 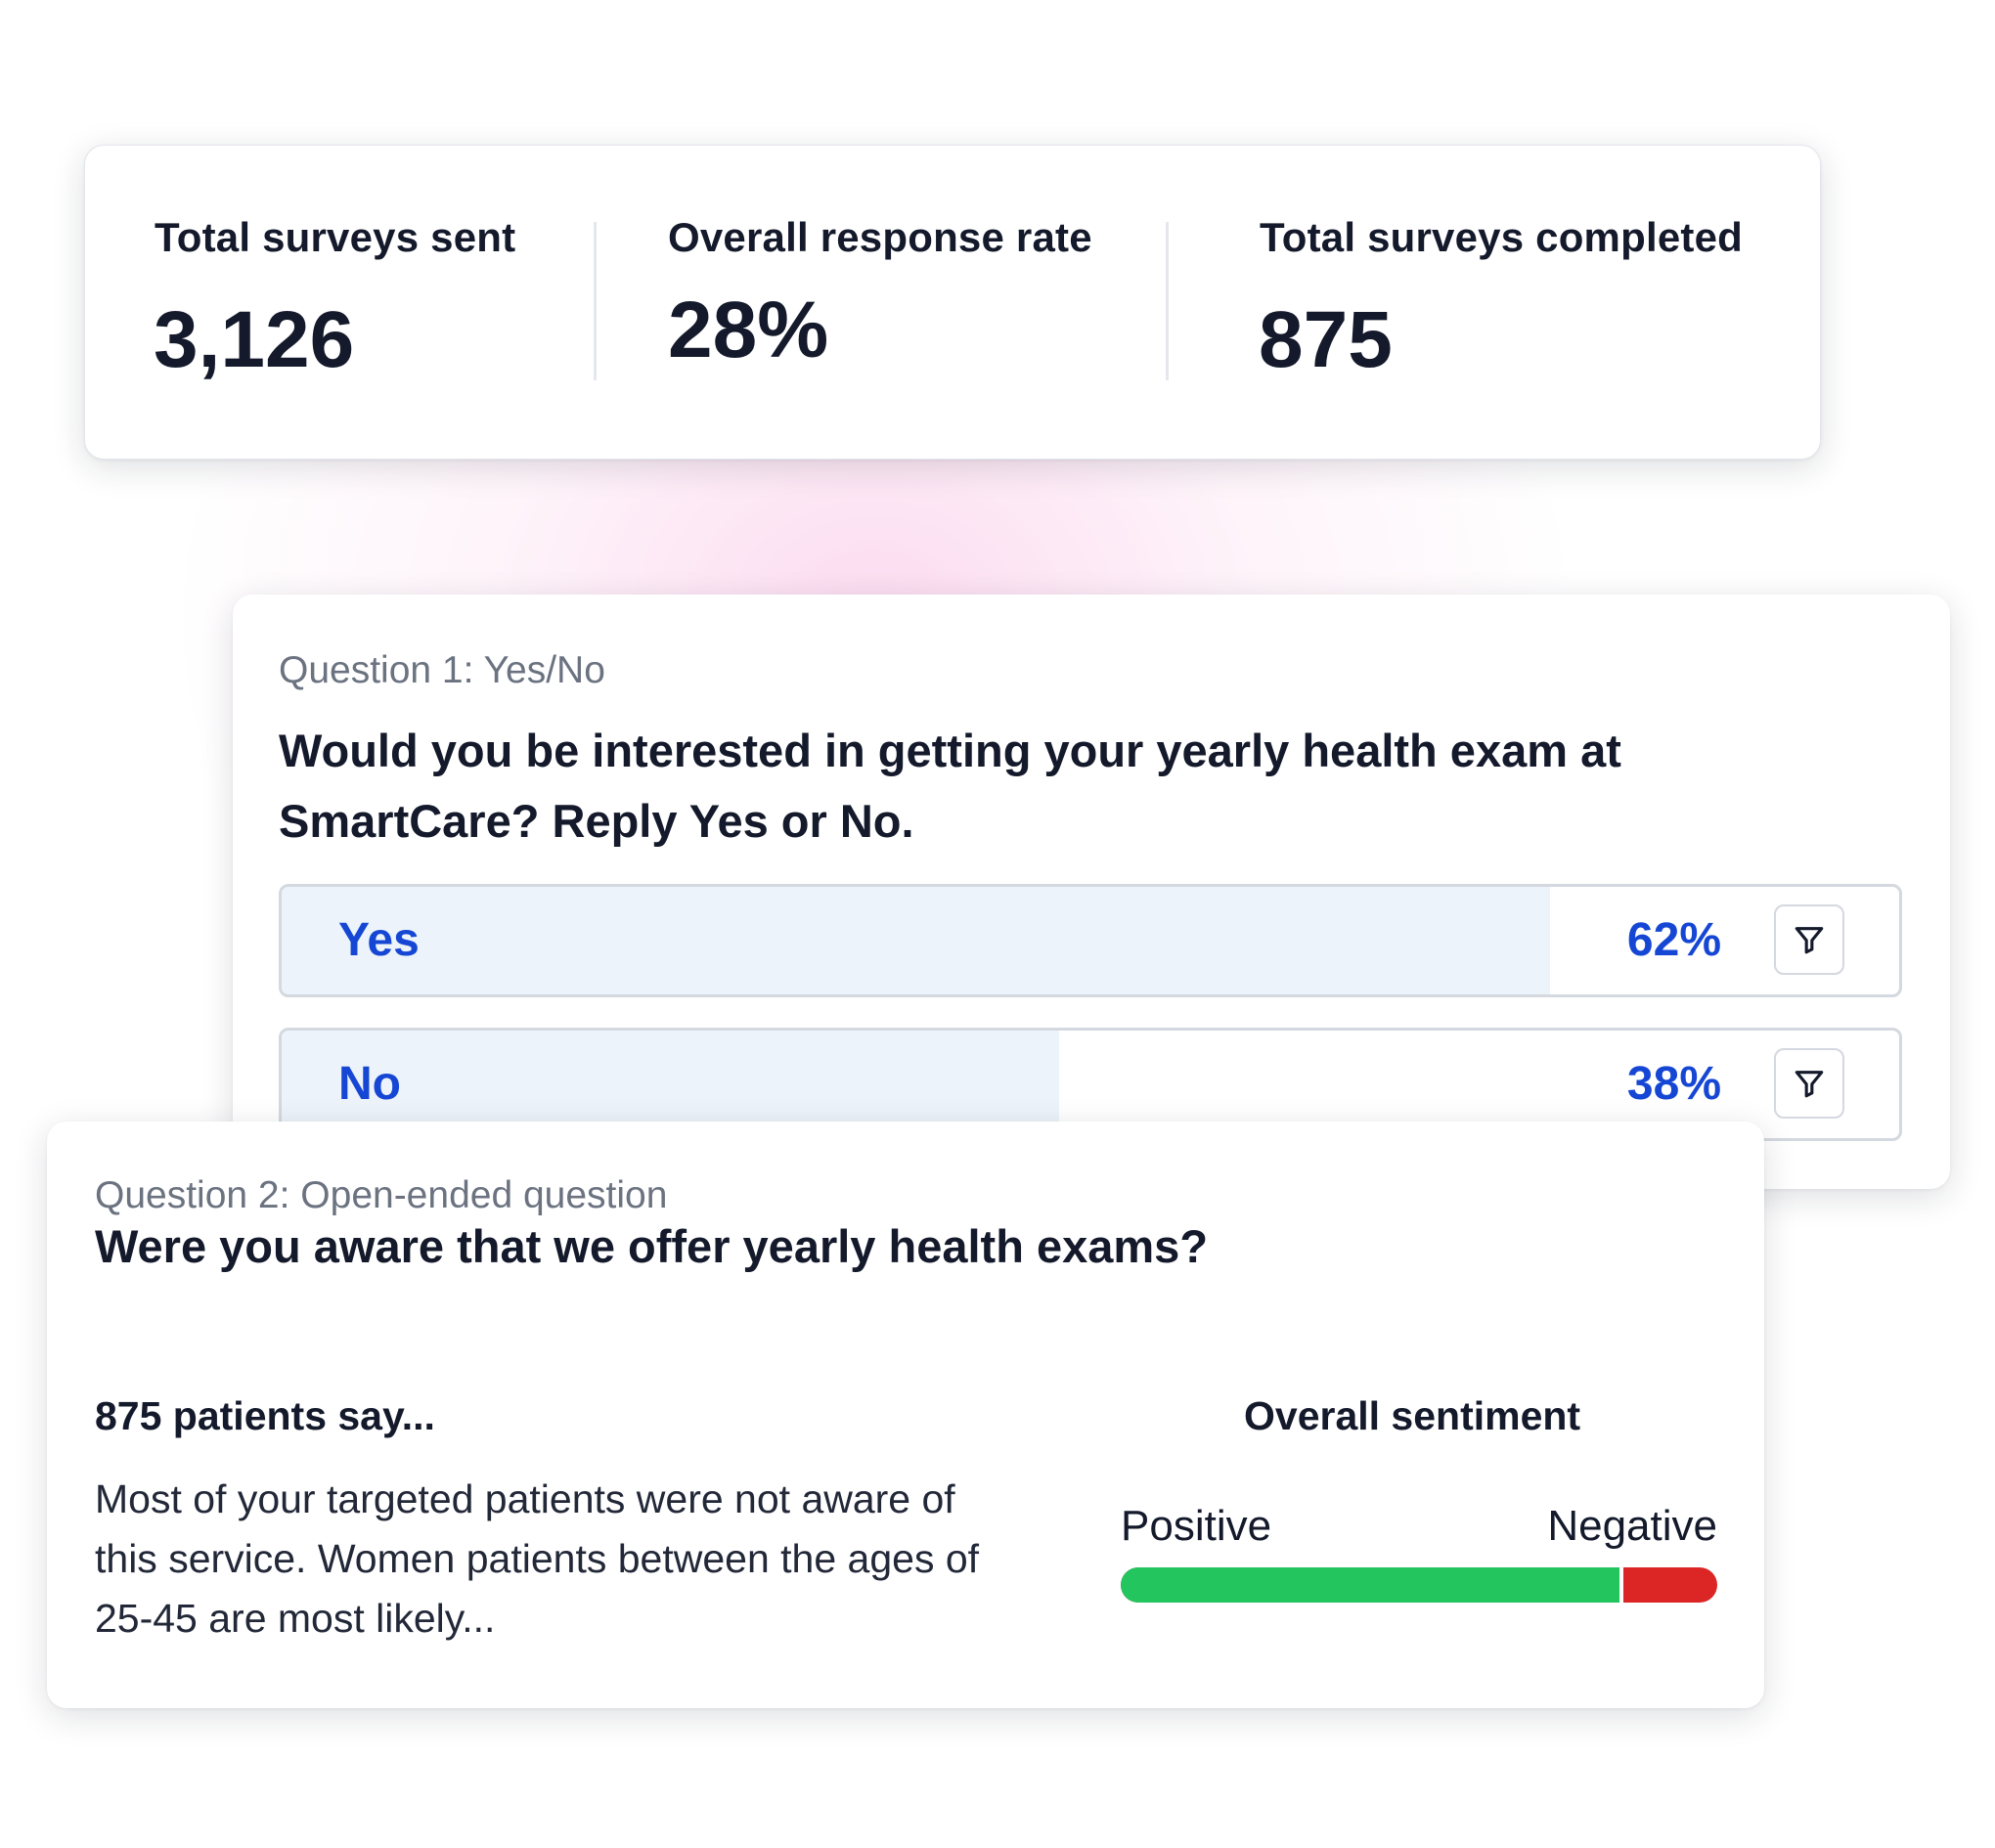 What do you see at coordinates (1412, 1415) in the screenshot?
I see `sentiment-heading: Overall sentiment` at bounding box center [1412, 1415].